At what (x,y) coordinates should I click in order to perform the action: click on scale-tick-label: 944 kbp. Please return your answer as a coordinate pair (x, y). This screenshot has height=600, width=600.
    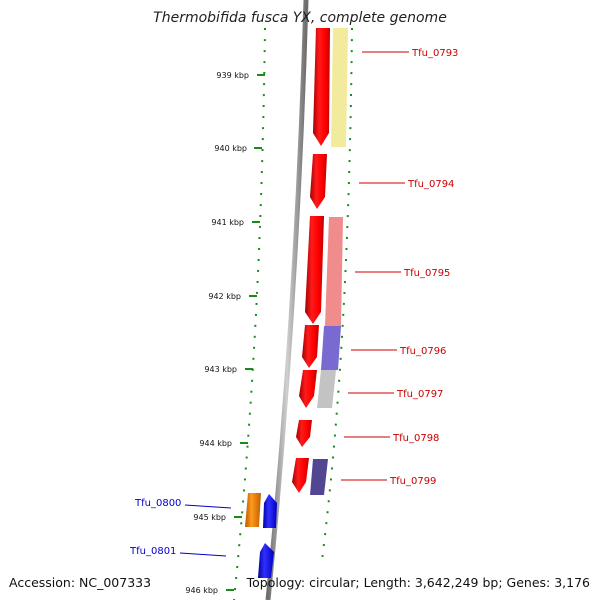
    Looking at the image, I should click on (215, 443).